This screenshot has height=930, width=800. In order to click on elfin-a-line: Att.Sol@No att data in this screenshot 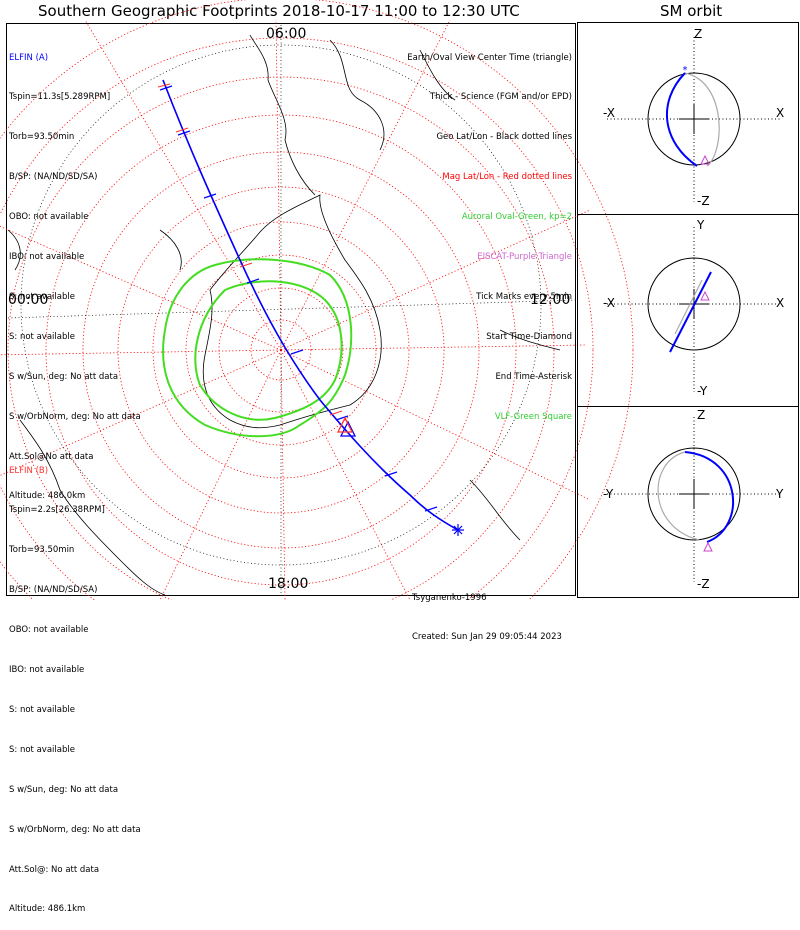, I will do `click(51, 456)`.